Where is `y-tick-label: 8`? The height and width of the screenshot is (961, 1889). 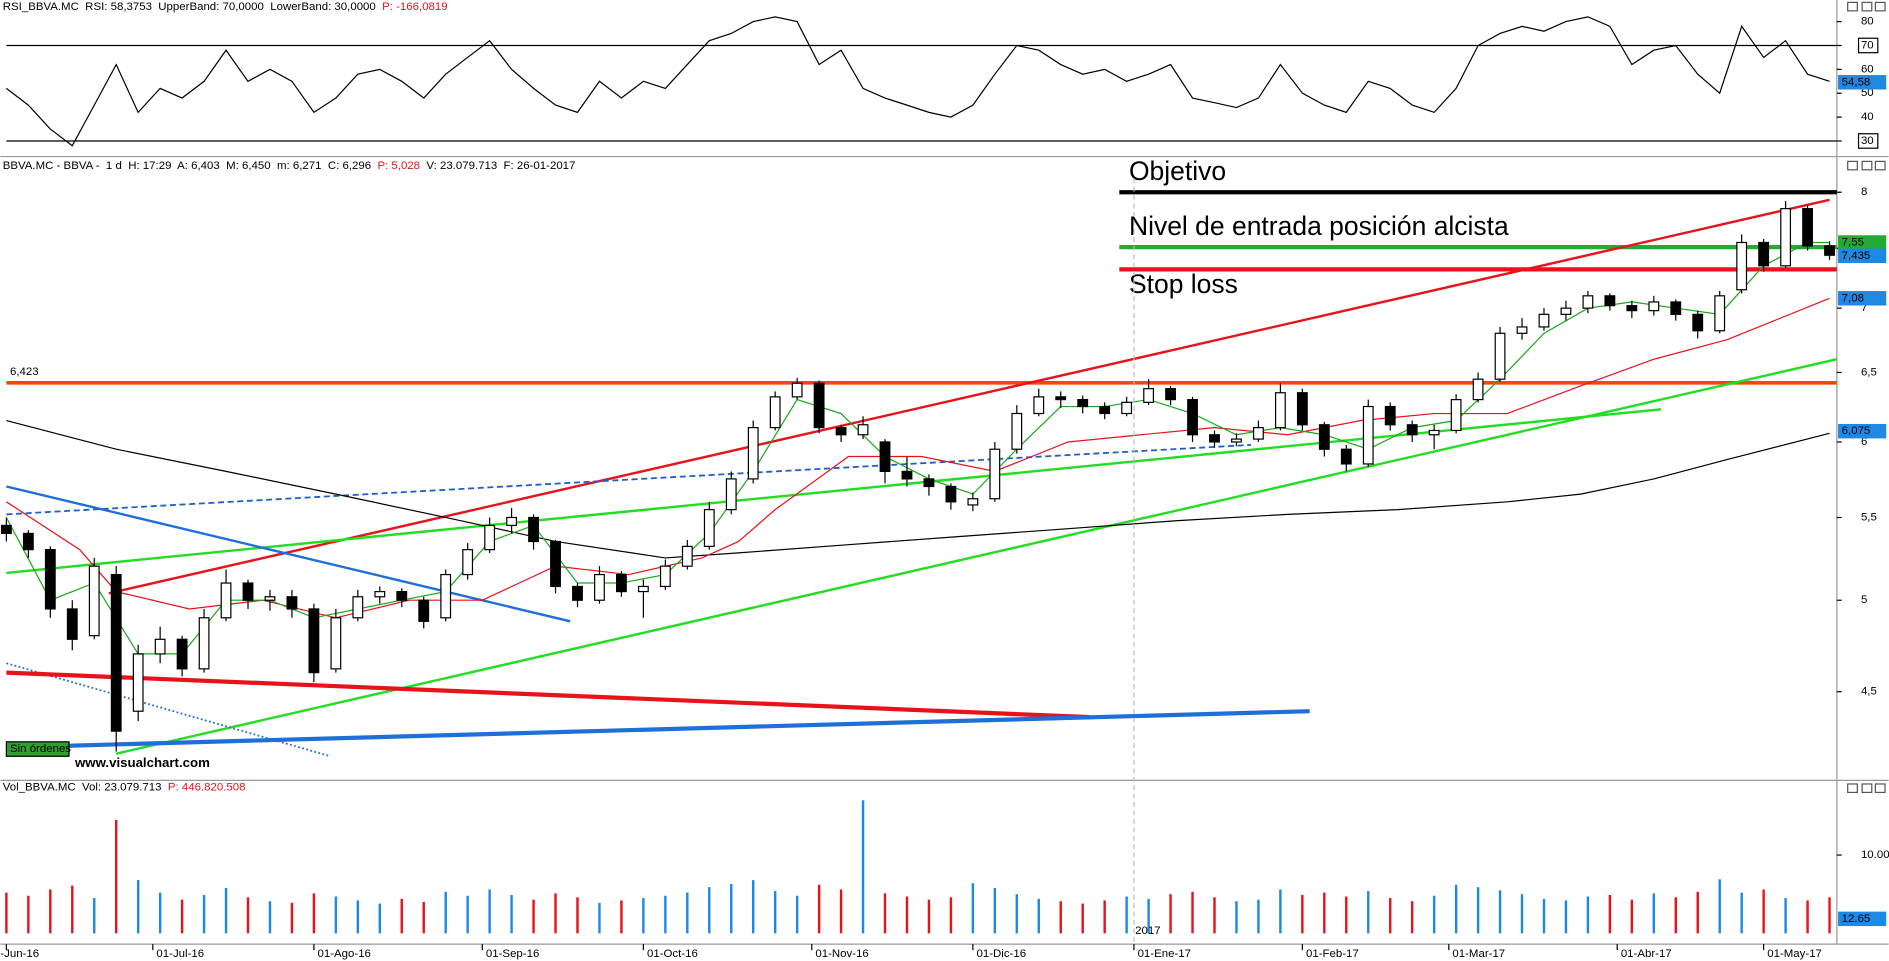
y-tick-label: 8 is located at coordinates (1864, 192).